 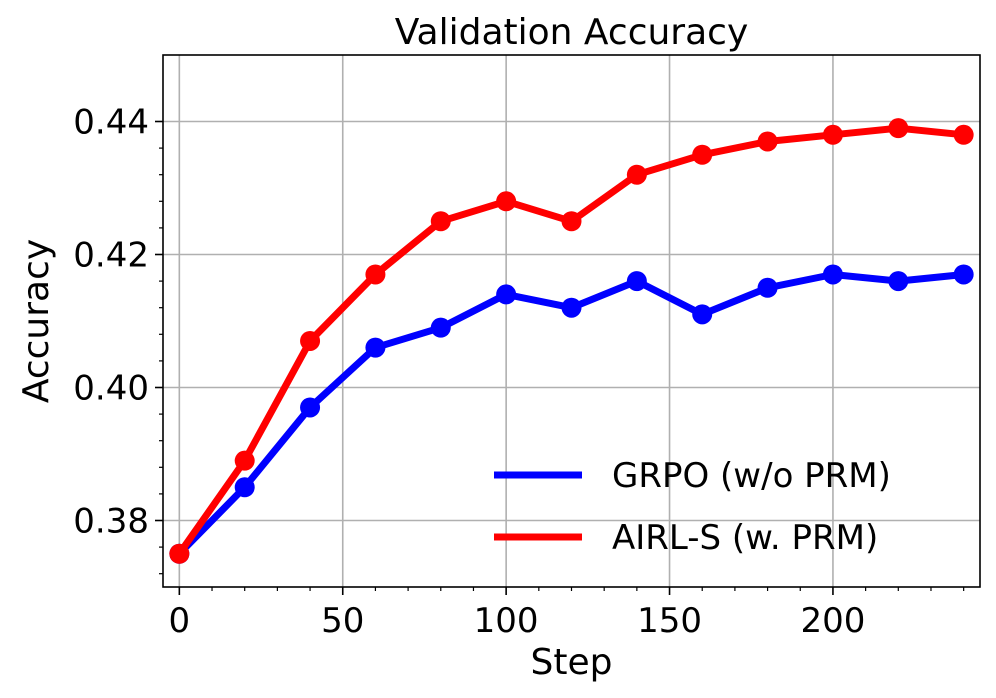 What do you see at coordinates (572, 662) in the screenshot?
I see `x-axis-label: Step` at bounding box center [572, 662].